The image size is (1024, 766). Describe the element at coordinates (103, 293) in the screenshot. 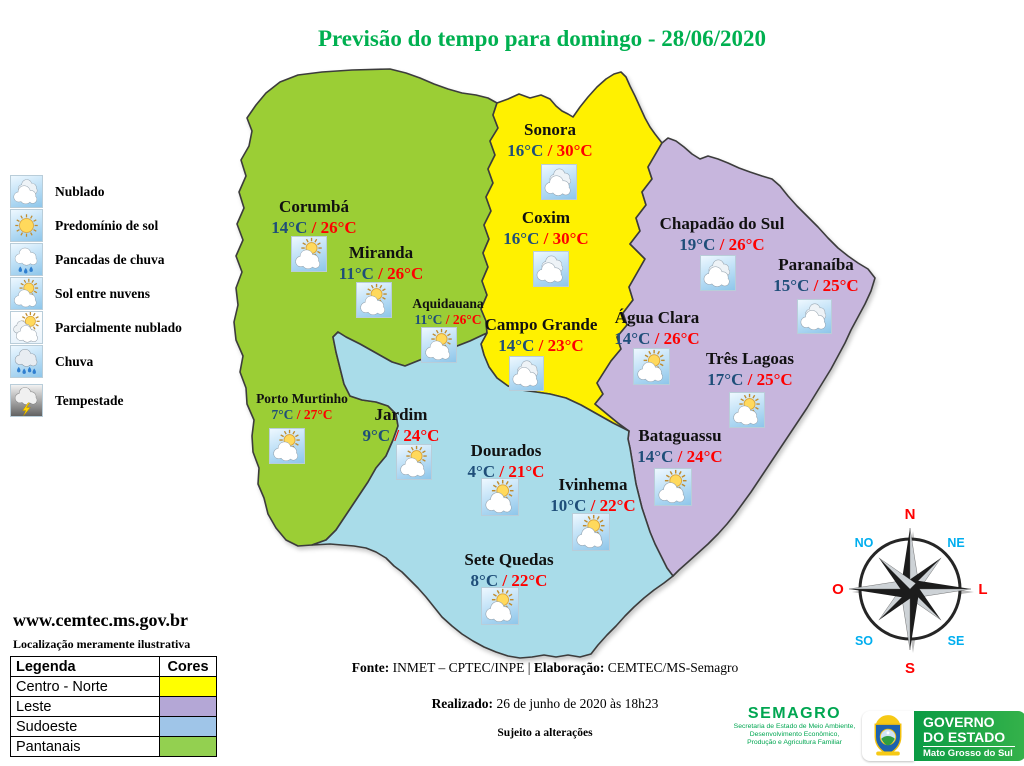

I see `legend-item-label: Sol entre nuvens` at that location.